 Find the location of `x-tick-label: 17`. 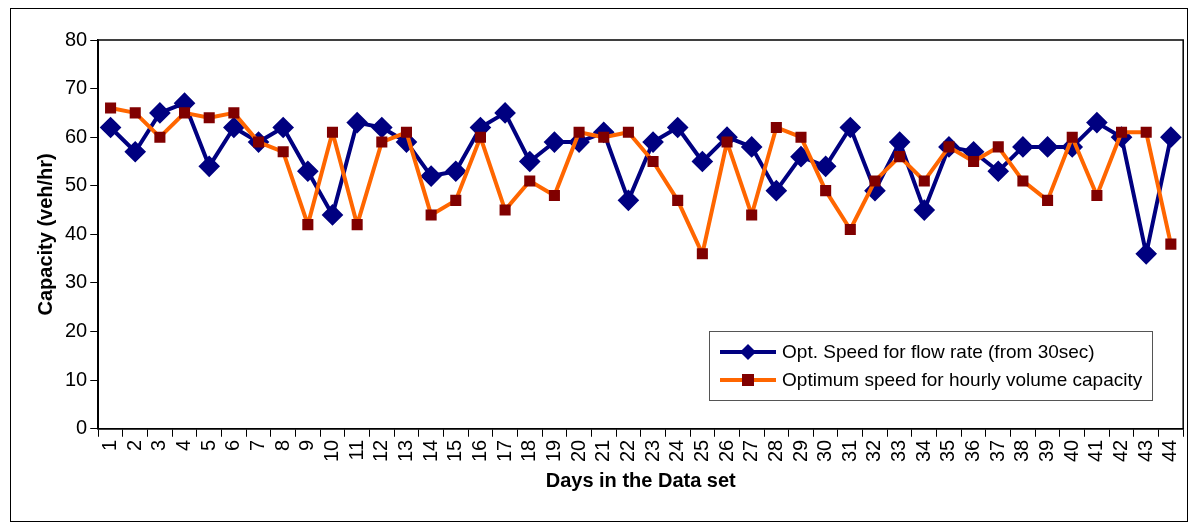

x-tick-label: 17 is located at coordinates (503, 450).